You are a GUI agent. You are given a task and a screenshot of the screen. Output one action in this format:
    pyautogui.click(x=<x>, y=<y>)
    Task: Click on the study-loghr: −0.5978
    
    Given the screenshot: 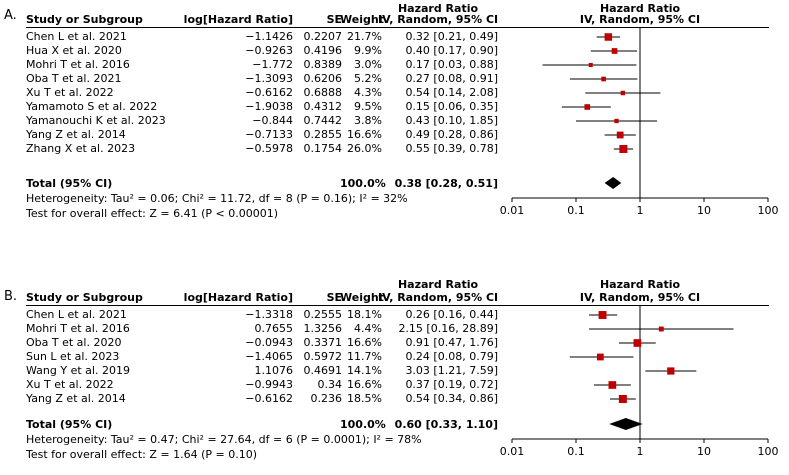 What is the action you would take?
    pyautogui.click(x=269, y=148)
    